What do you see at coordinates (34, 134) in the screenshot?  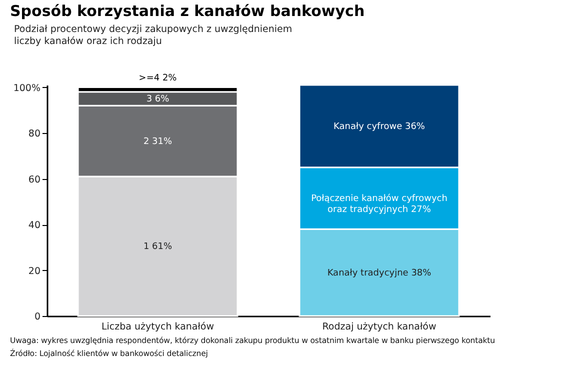 I see `y-tick-label: 80` at bounding box center [34, 134].